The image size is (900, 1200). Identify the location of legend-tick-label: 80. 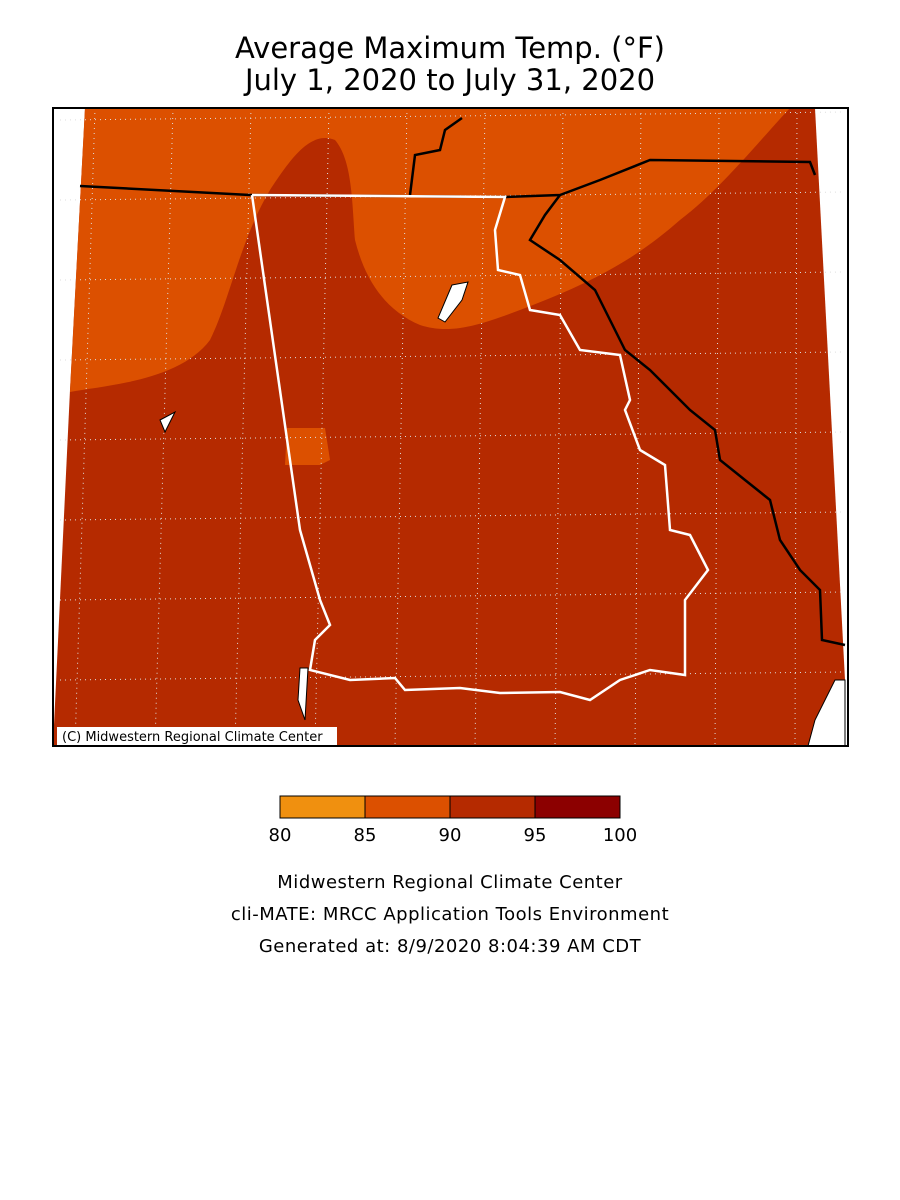
(280, 835).